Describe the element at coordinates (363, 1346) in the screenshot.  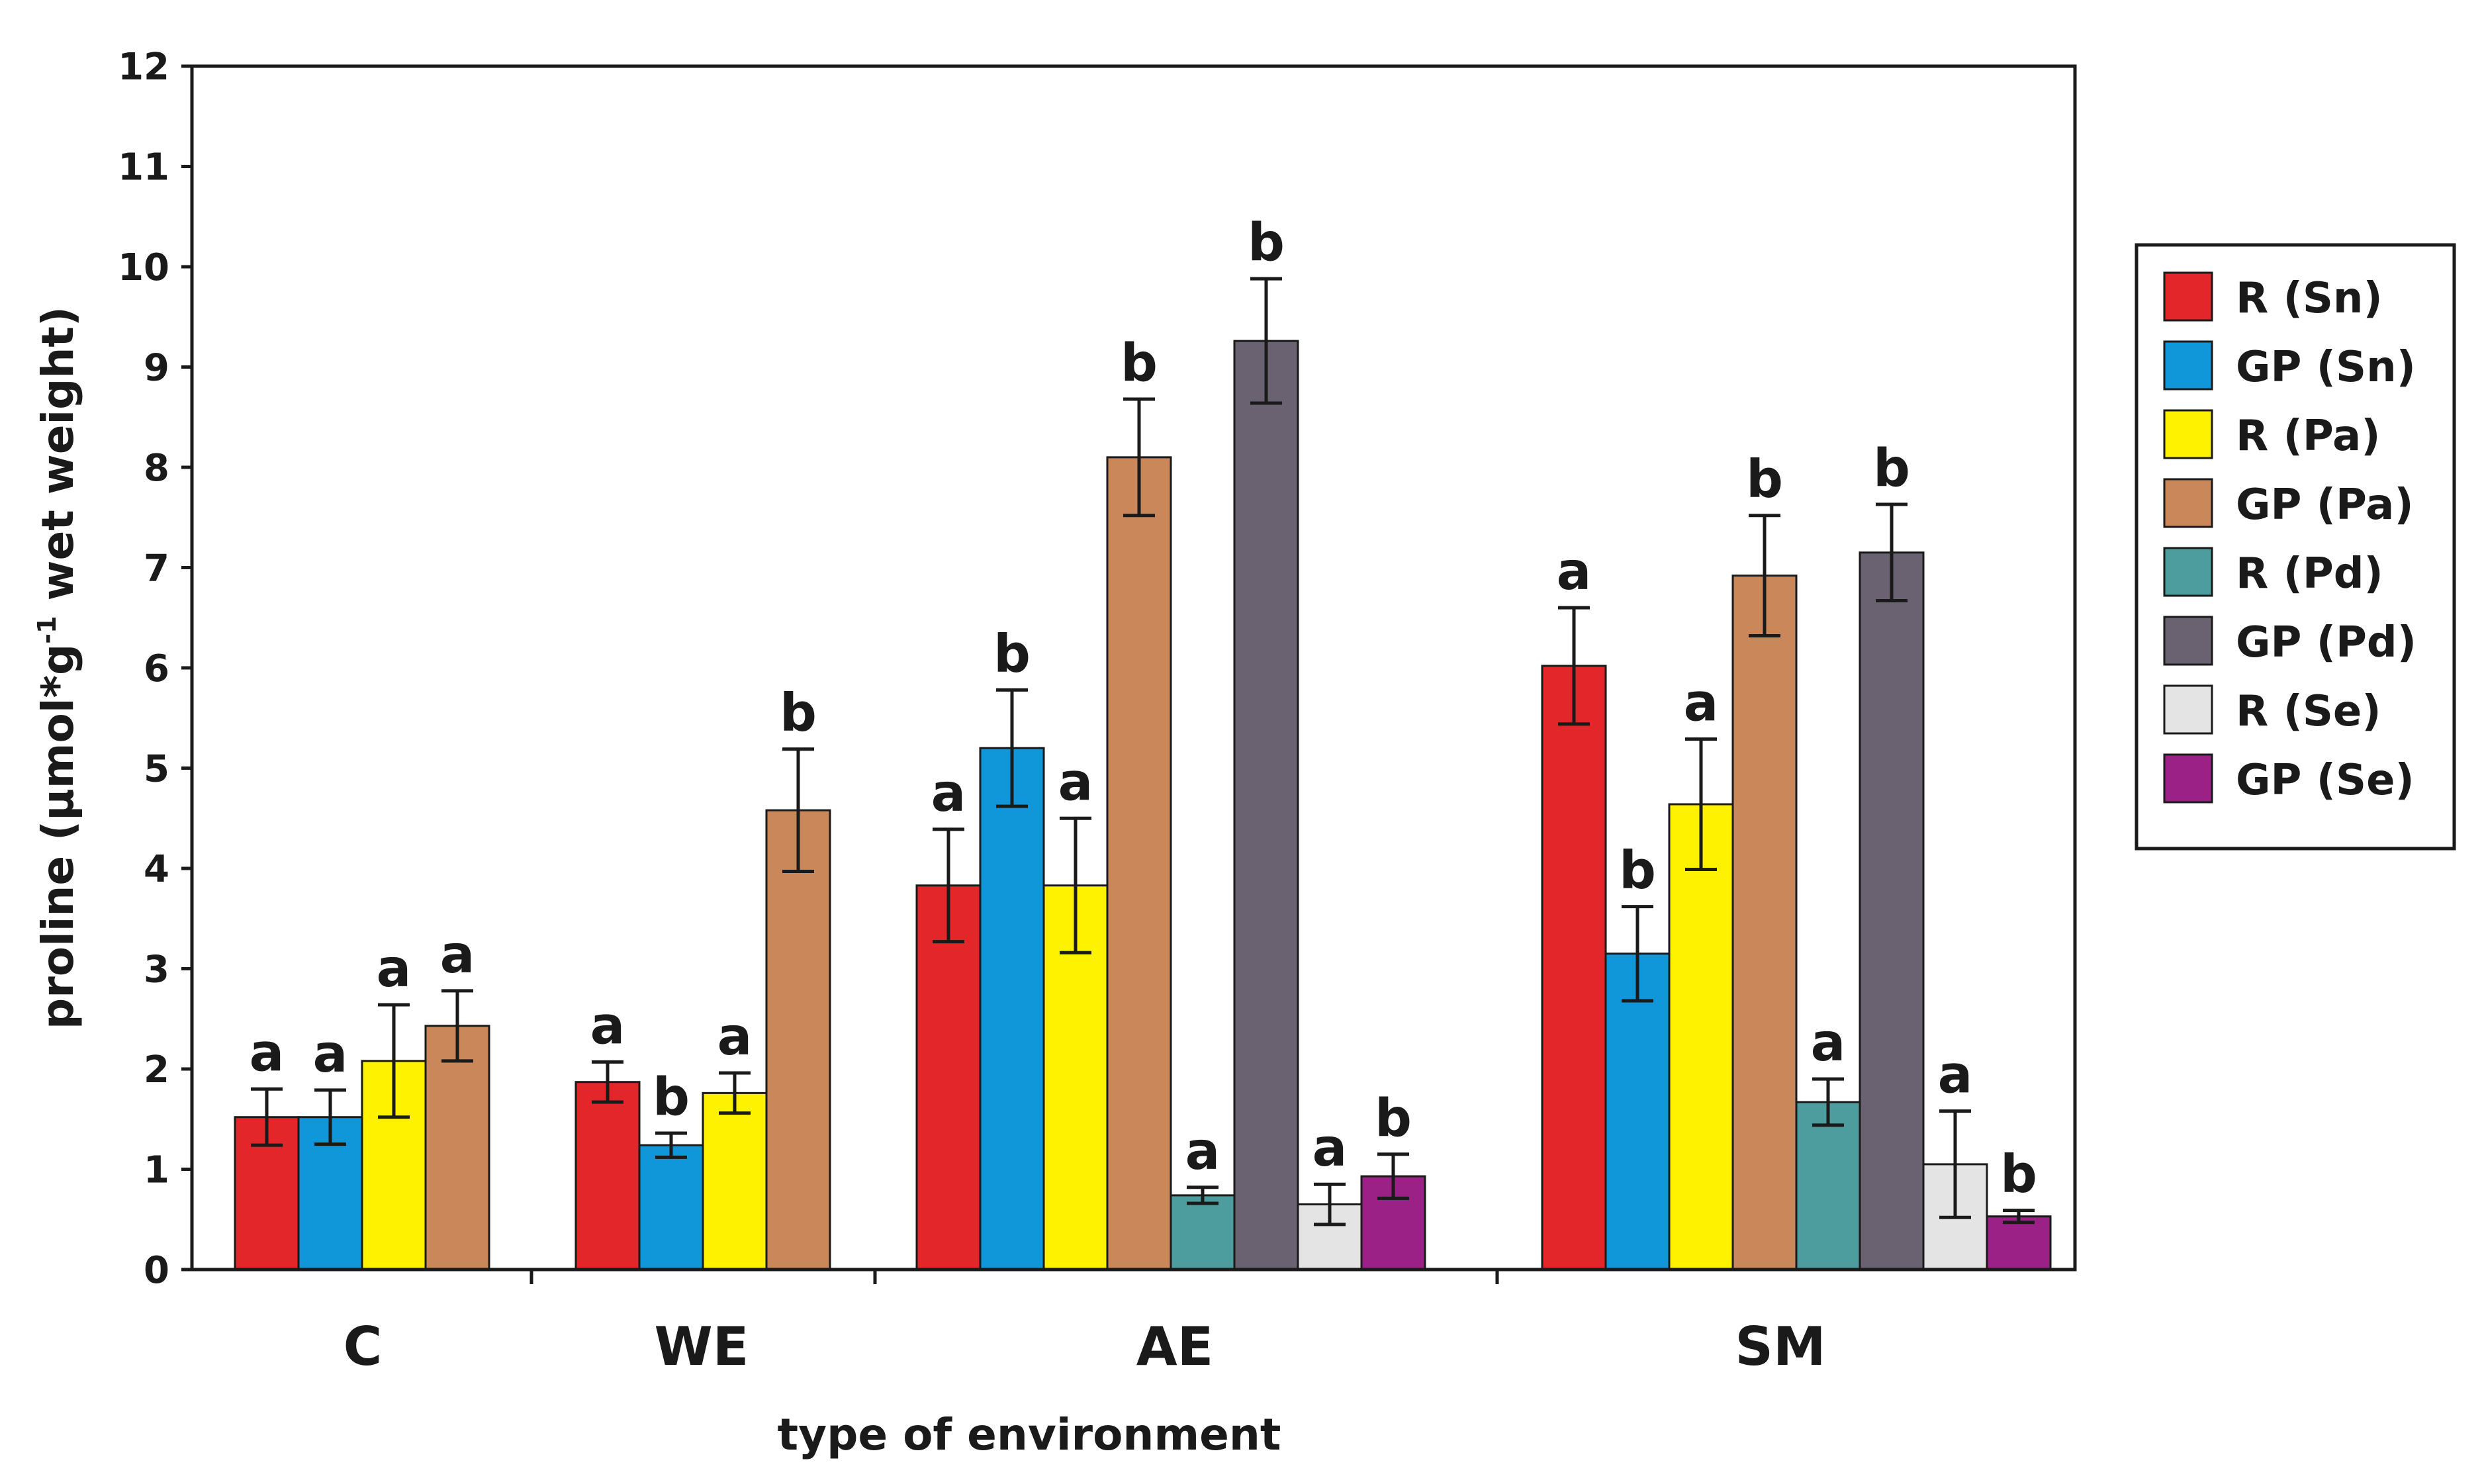
I see `x-category-label: C` at that location.